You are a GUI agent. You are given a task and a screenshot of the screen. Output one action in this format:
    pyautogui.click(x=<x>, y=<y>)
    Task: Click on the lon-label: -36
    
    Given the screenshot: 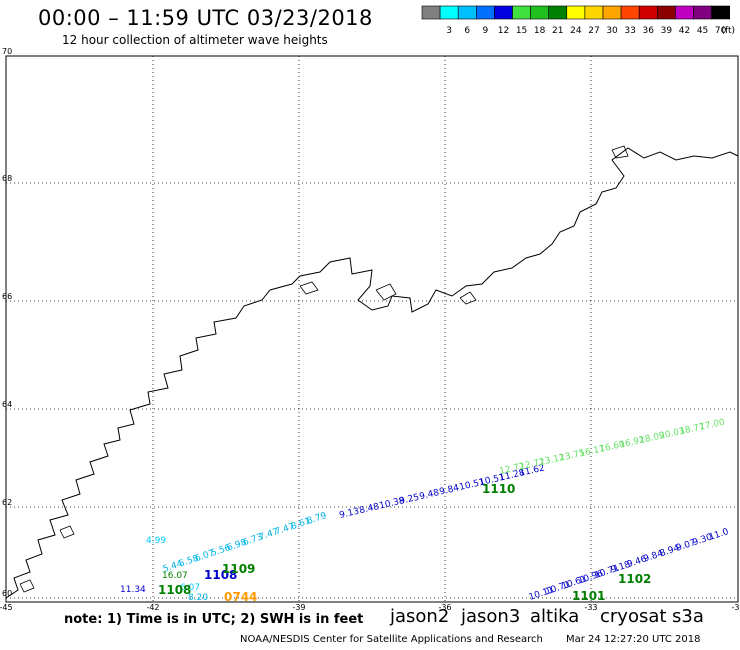 What is the action you would take?
    pyautogui.click(x=444, y=607)
    